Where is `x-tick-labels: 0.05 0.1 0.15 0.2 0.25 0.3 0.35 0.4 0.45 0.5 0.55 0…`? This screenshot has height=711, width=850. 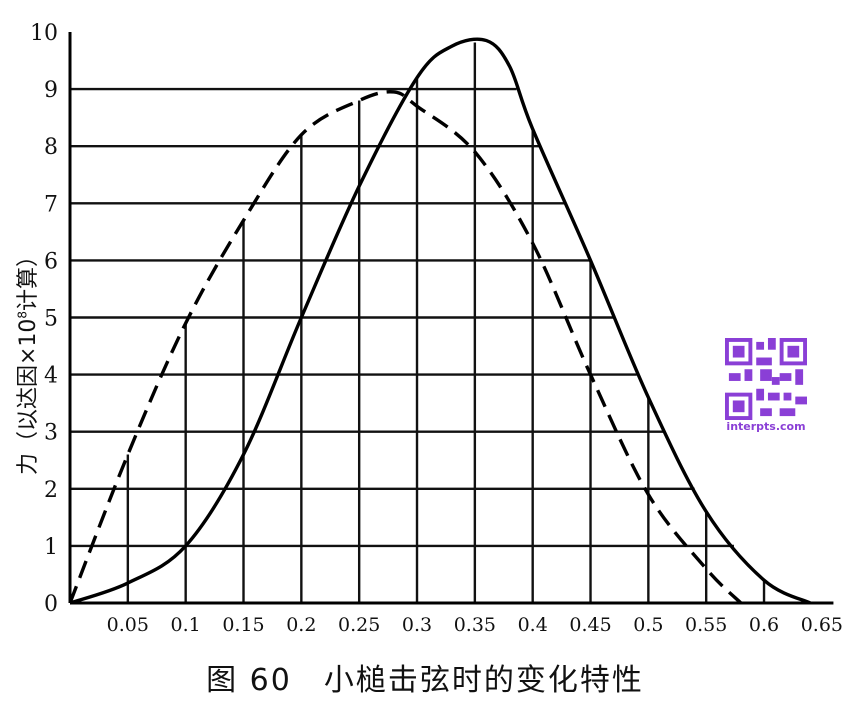
x-tick-labels: 0.05 0.1 0.15 0.2 0.25 0.3 0.35 0.4 0.45 0.5 0.55 0… is located at coordinates (475, 625).